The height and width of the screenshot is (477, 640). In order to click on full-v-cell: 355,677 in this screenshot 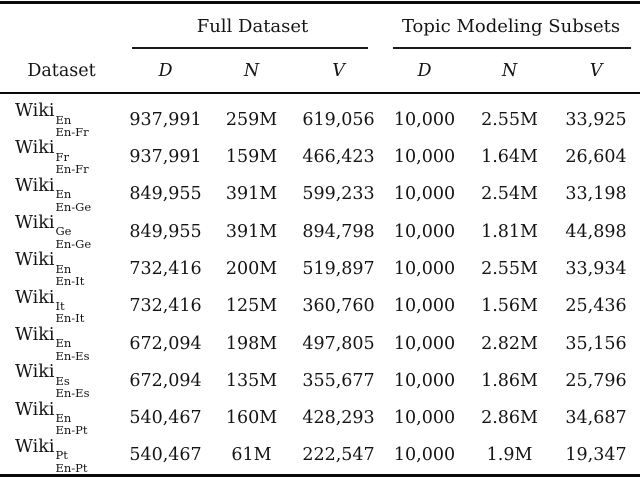, I will do `click(338, 380)`.